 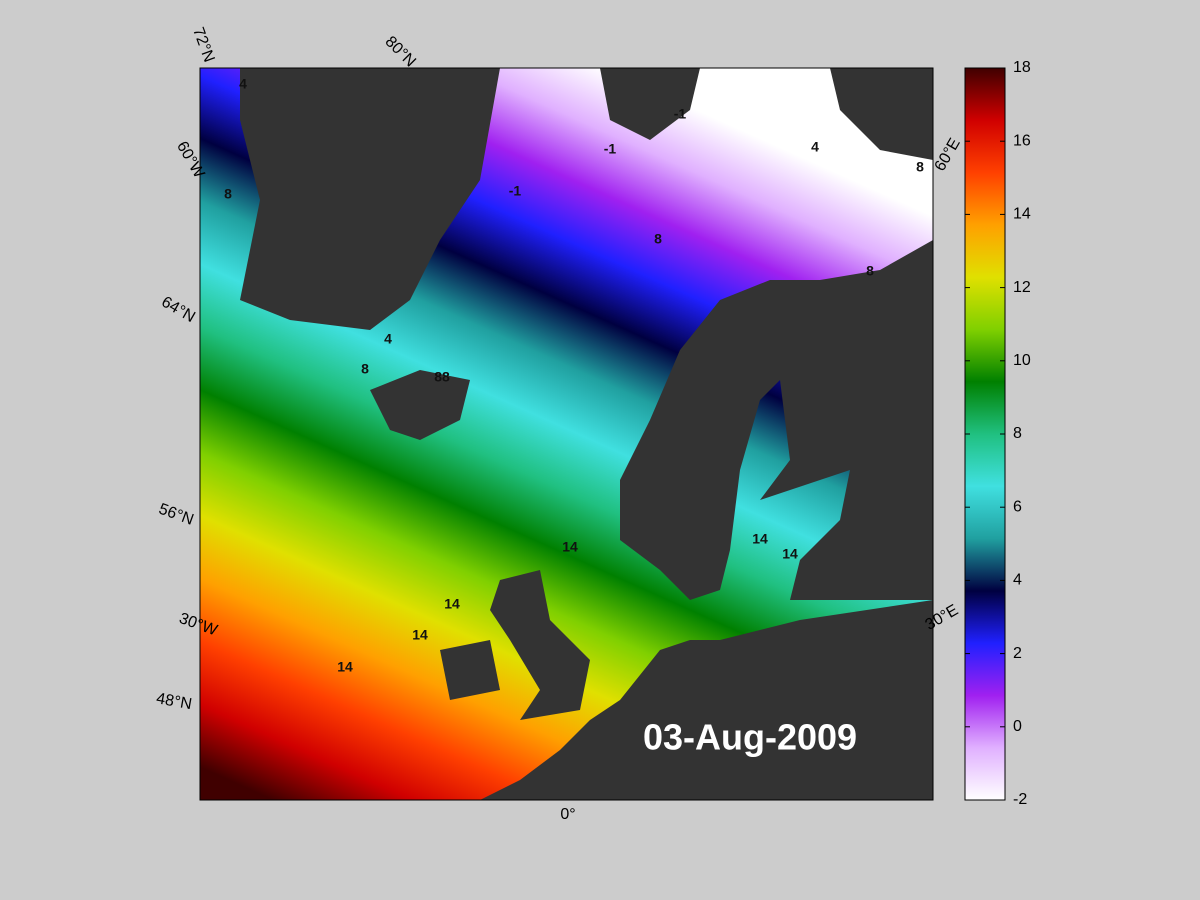 What do you see at coordinates (540, 645) in the screenshot?
I see `britain` at bounding box center [540, 645].